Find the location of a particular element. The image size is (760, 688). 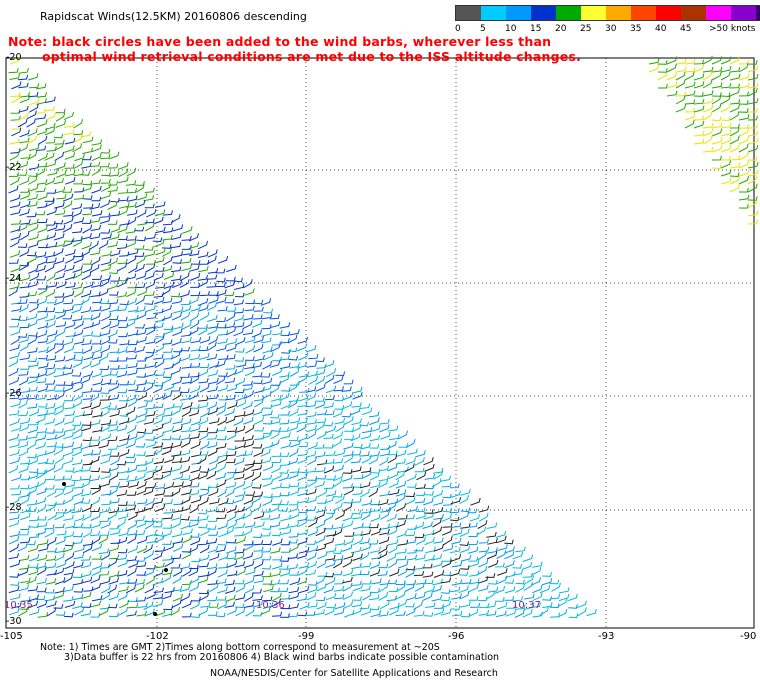

scale-swatch is located at coordinates (543, 13).